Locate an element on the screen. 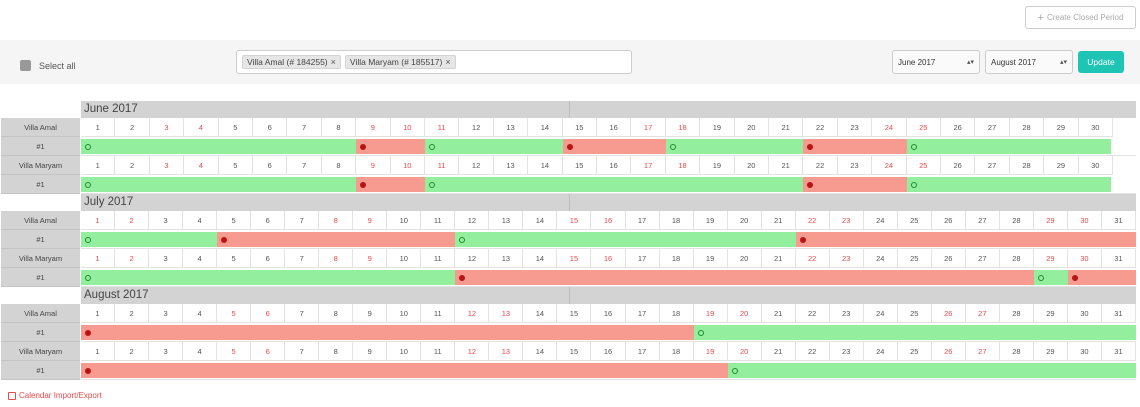  day-cell: 15 is located at coordinates (574, 220).